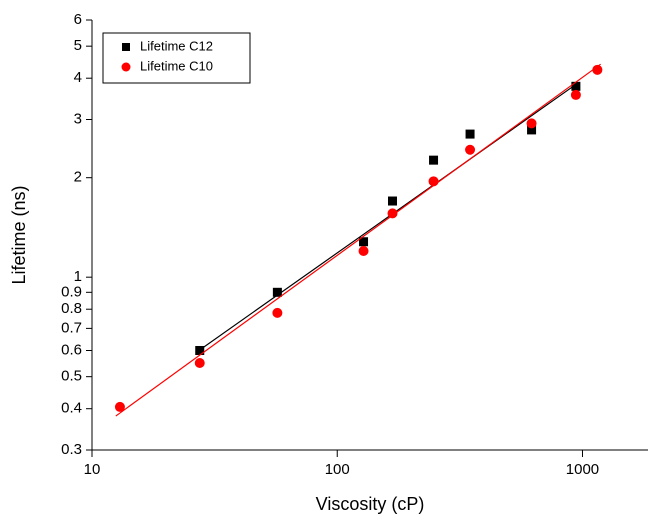  Describe the element at coordinates (78, 118) in the screenshot. I see `y-tick-label: 3` at that location.